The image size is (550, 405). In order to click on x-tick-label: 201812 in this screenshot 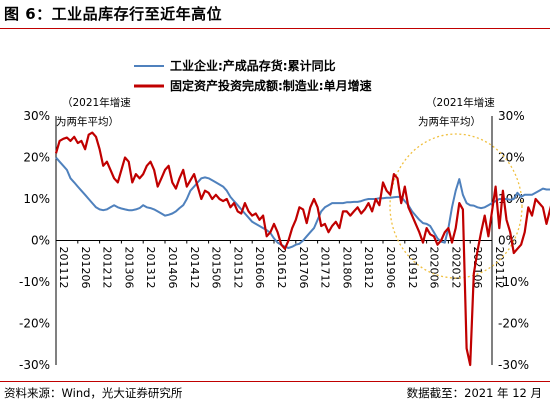, I will do `click(368, 268)`.